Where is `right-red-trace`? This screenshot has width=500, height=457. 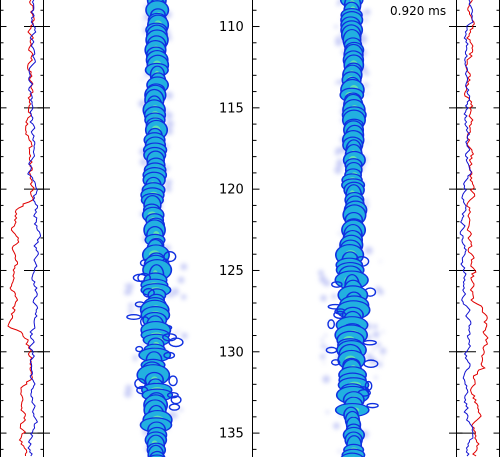 right-red-trace is located at coordinates (476, 228).